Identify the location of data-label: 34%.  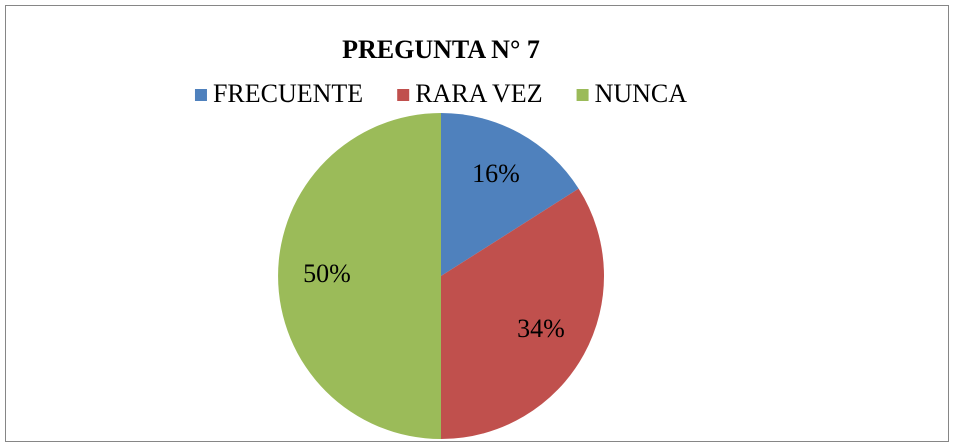
(541, 328).